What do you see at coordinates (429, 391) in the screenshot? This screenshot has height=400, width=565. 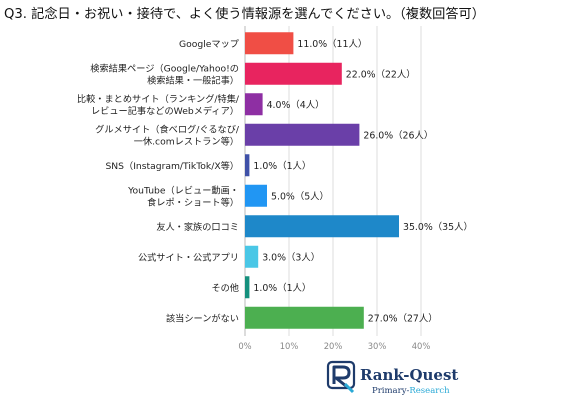 I see `brand-subtitle-post: Research` at bounding box center [429, 391].